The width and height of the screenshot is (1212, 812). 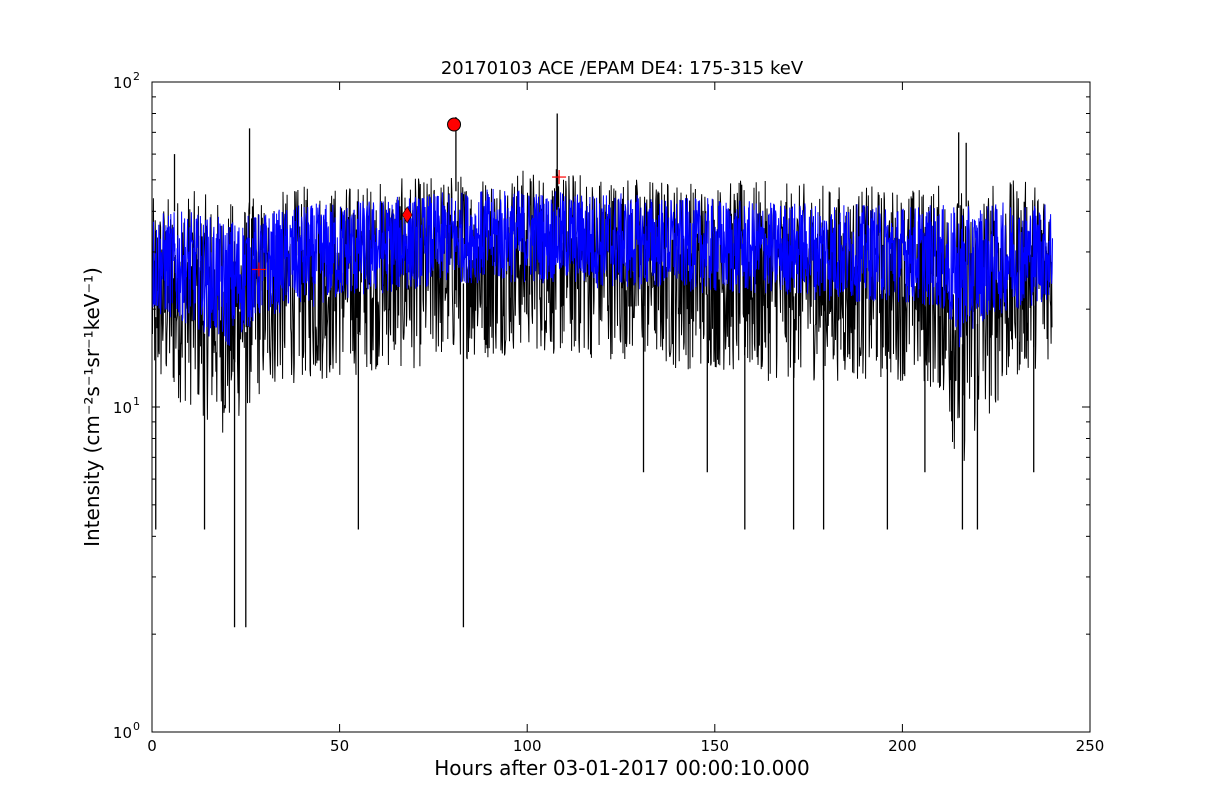 I want to click on x-tick-label: 200, so click(x=902, y=746).